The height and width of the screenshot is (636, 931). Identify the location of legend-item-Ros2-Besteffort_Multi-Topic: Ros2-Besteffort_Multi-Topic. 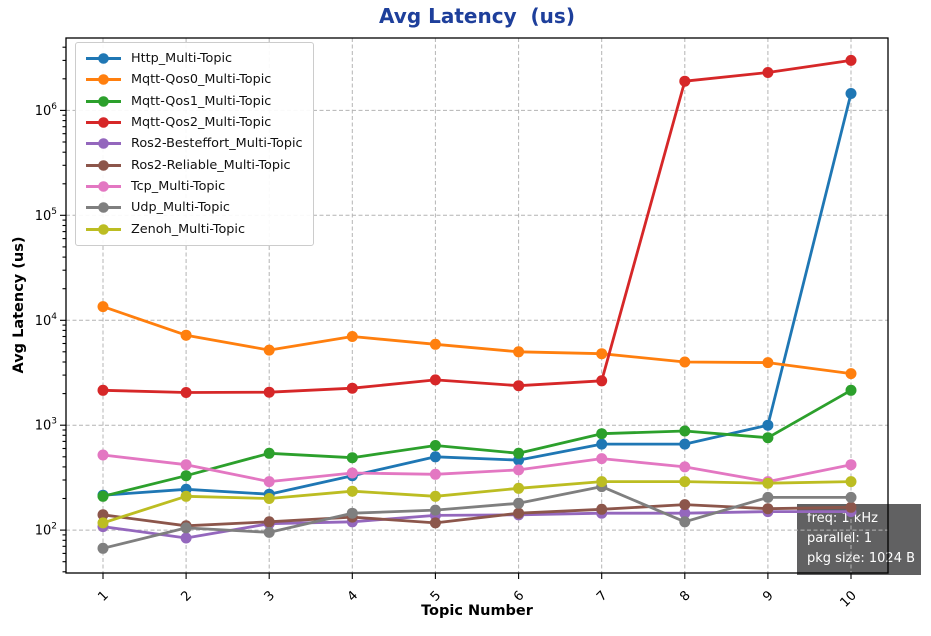
(194, 143).